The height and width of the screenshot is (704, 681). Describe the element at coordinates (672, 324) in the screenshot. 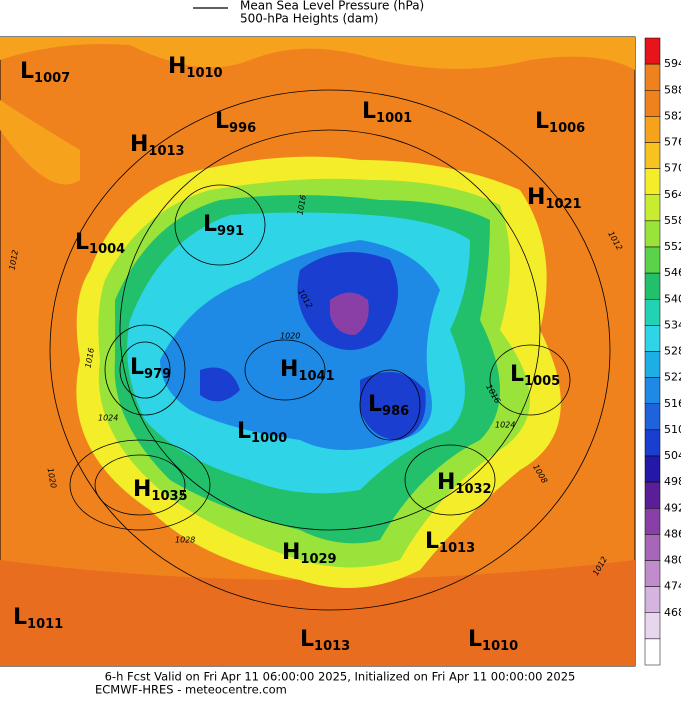

I see `colorbar-label: 534` at that location.